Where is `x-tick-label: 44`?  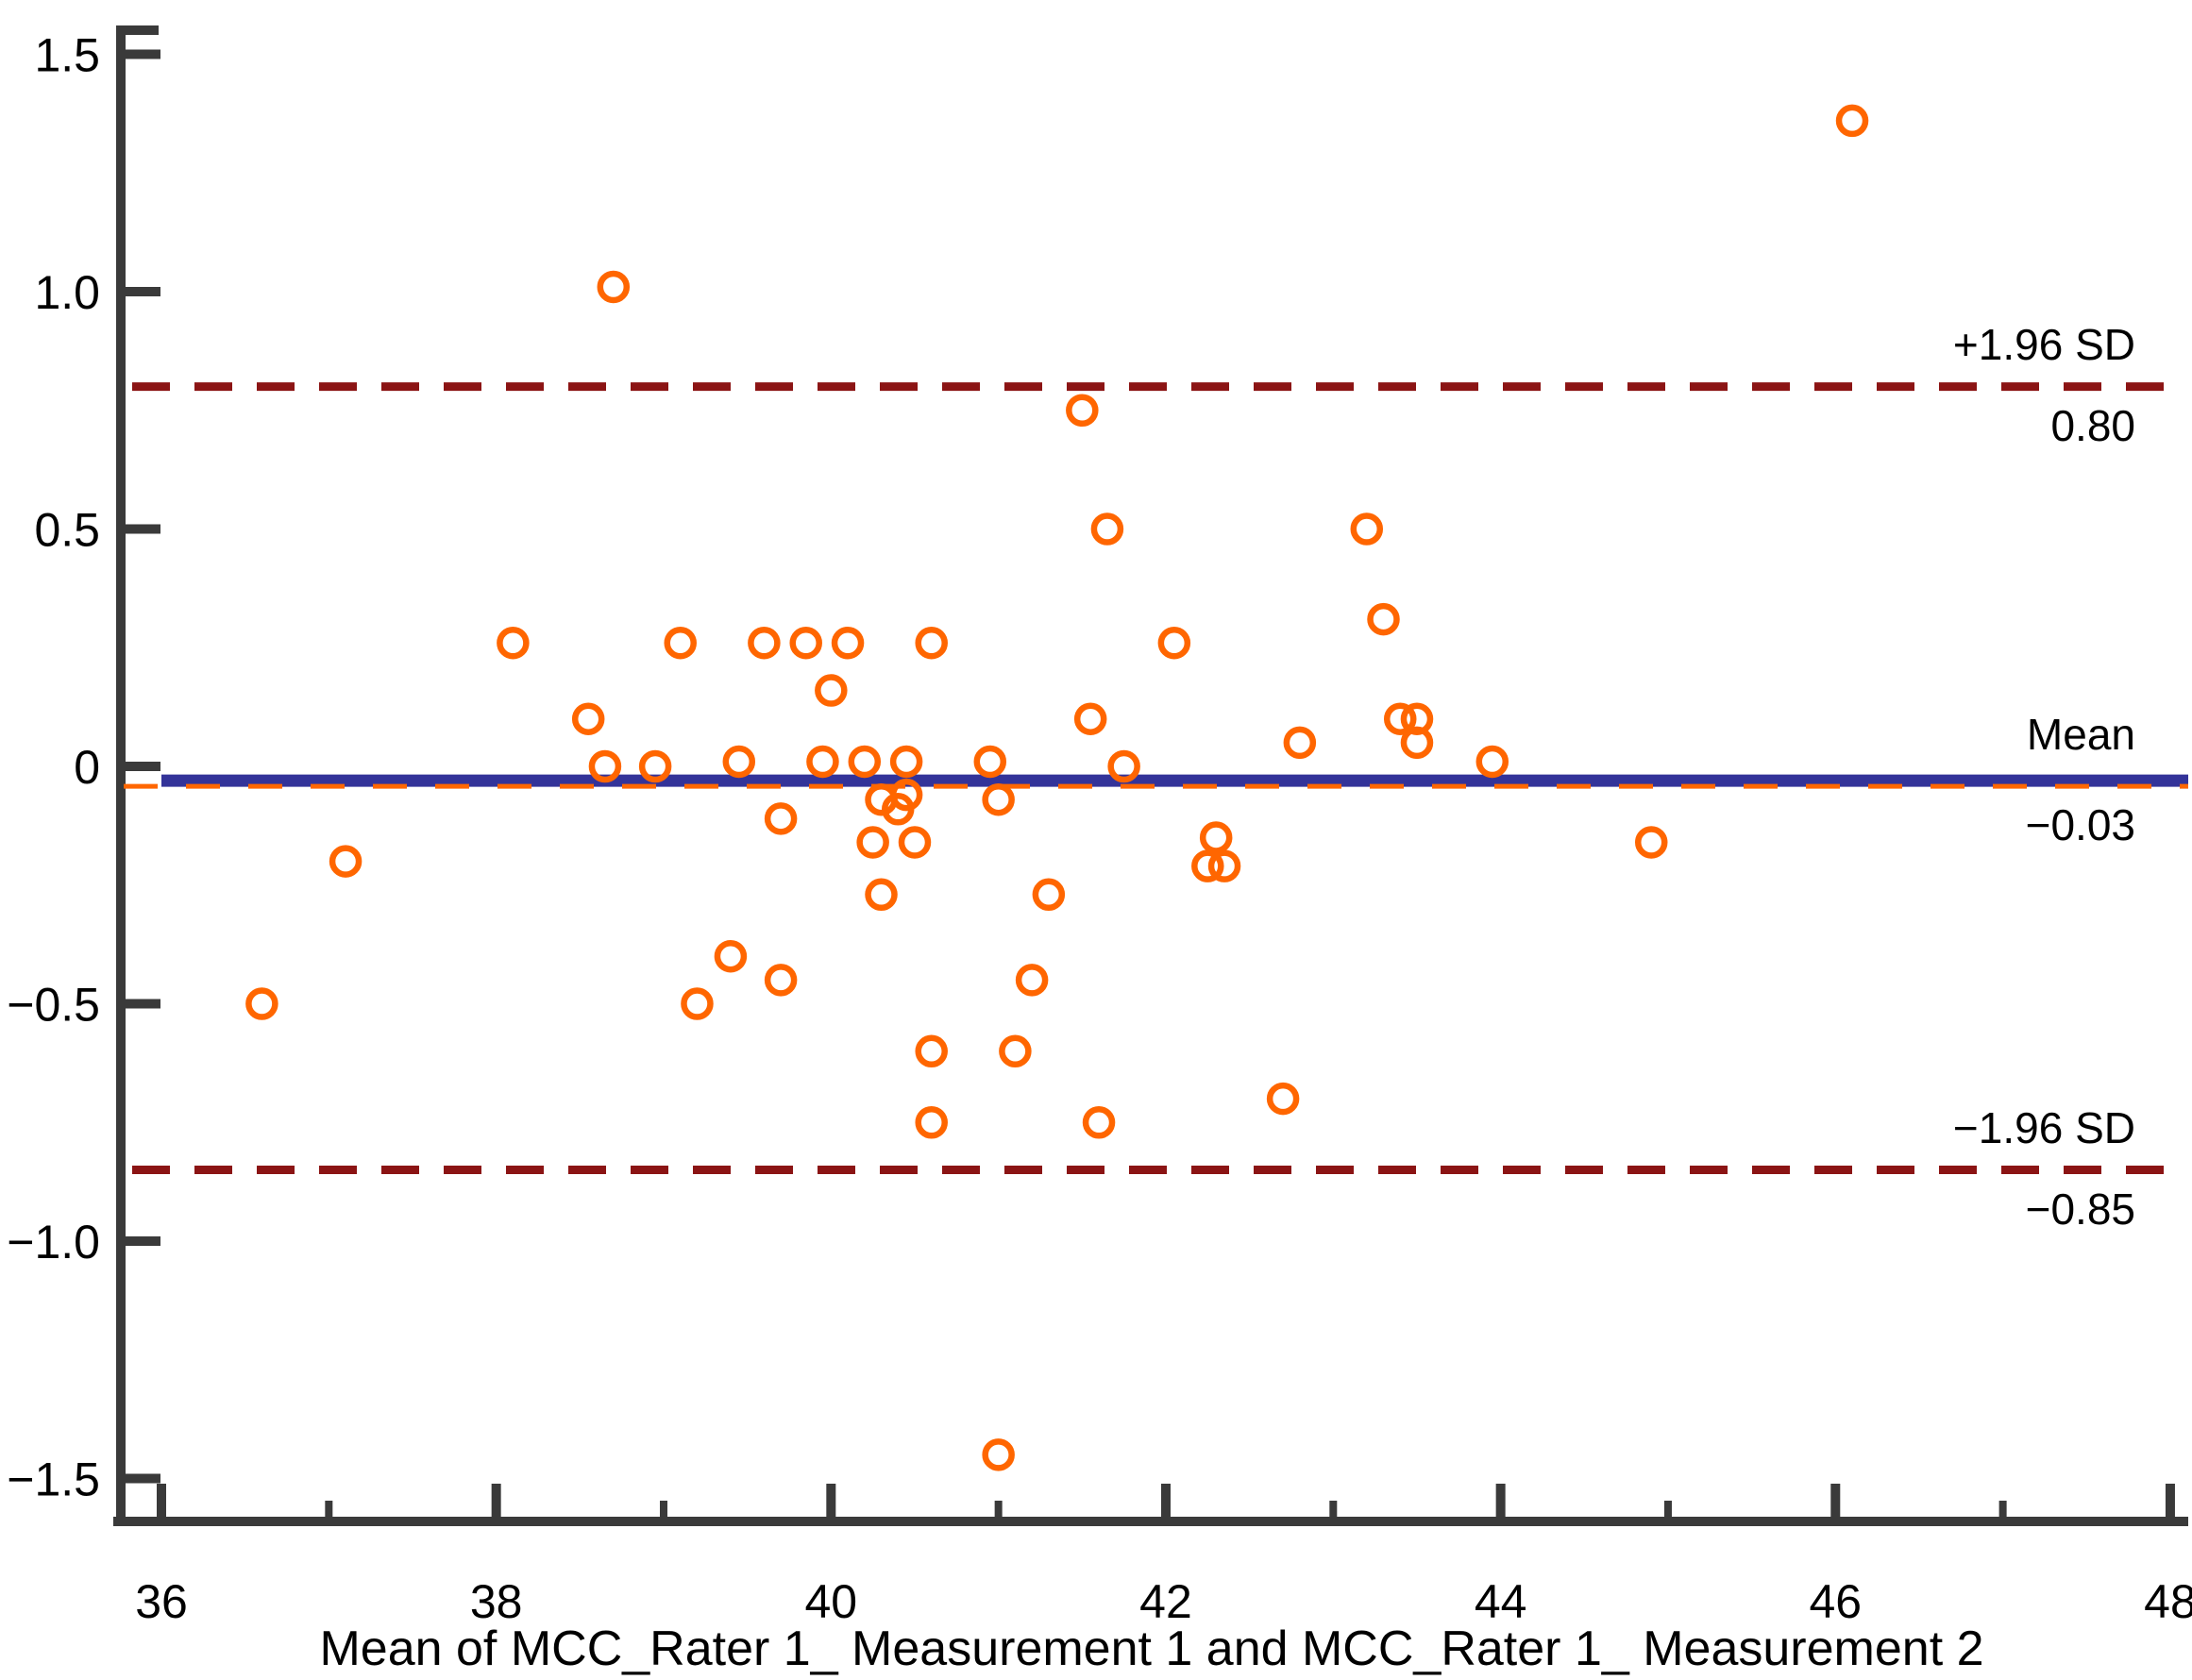 x-tick-label: 44 is located at coordinates (1501, 1601).